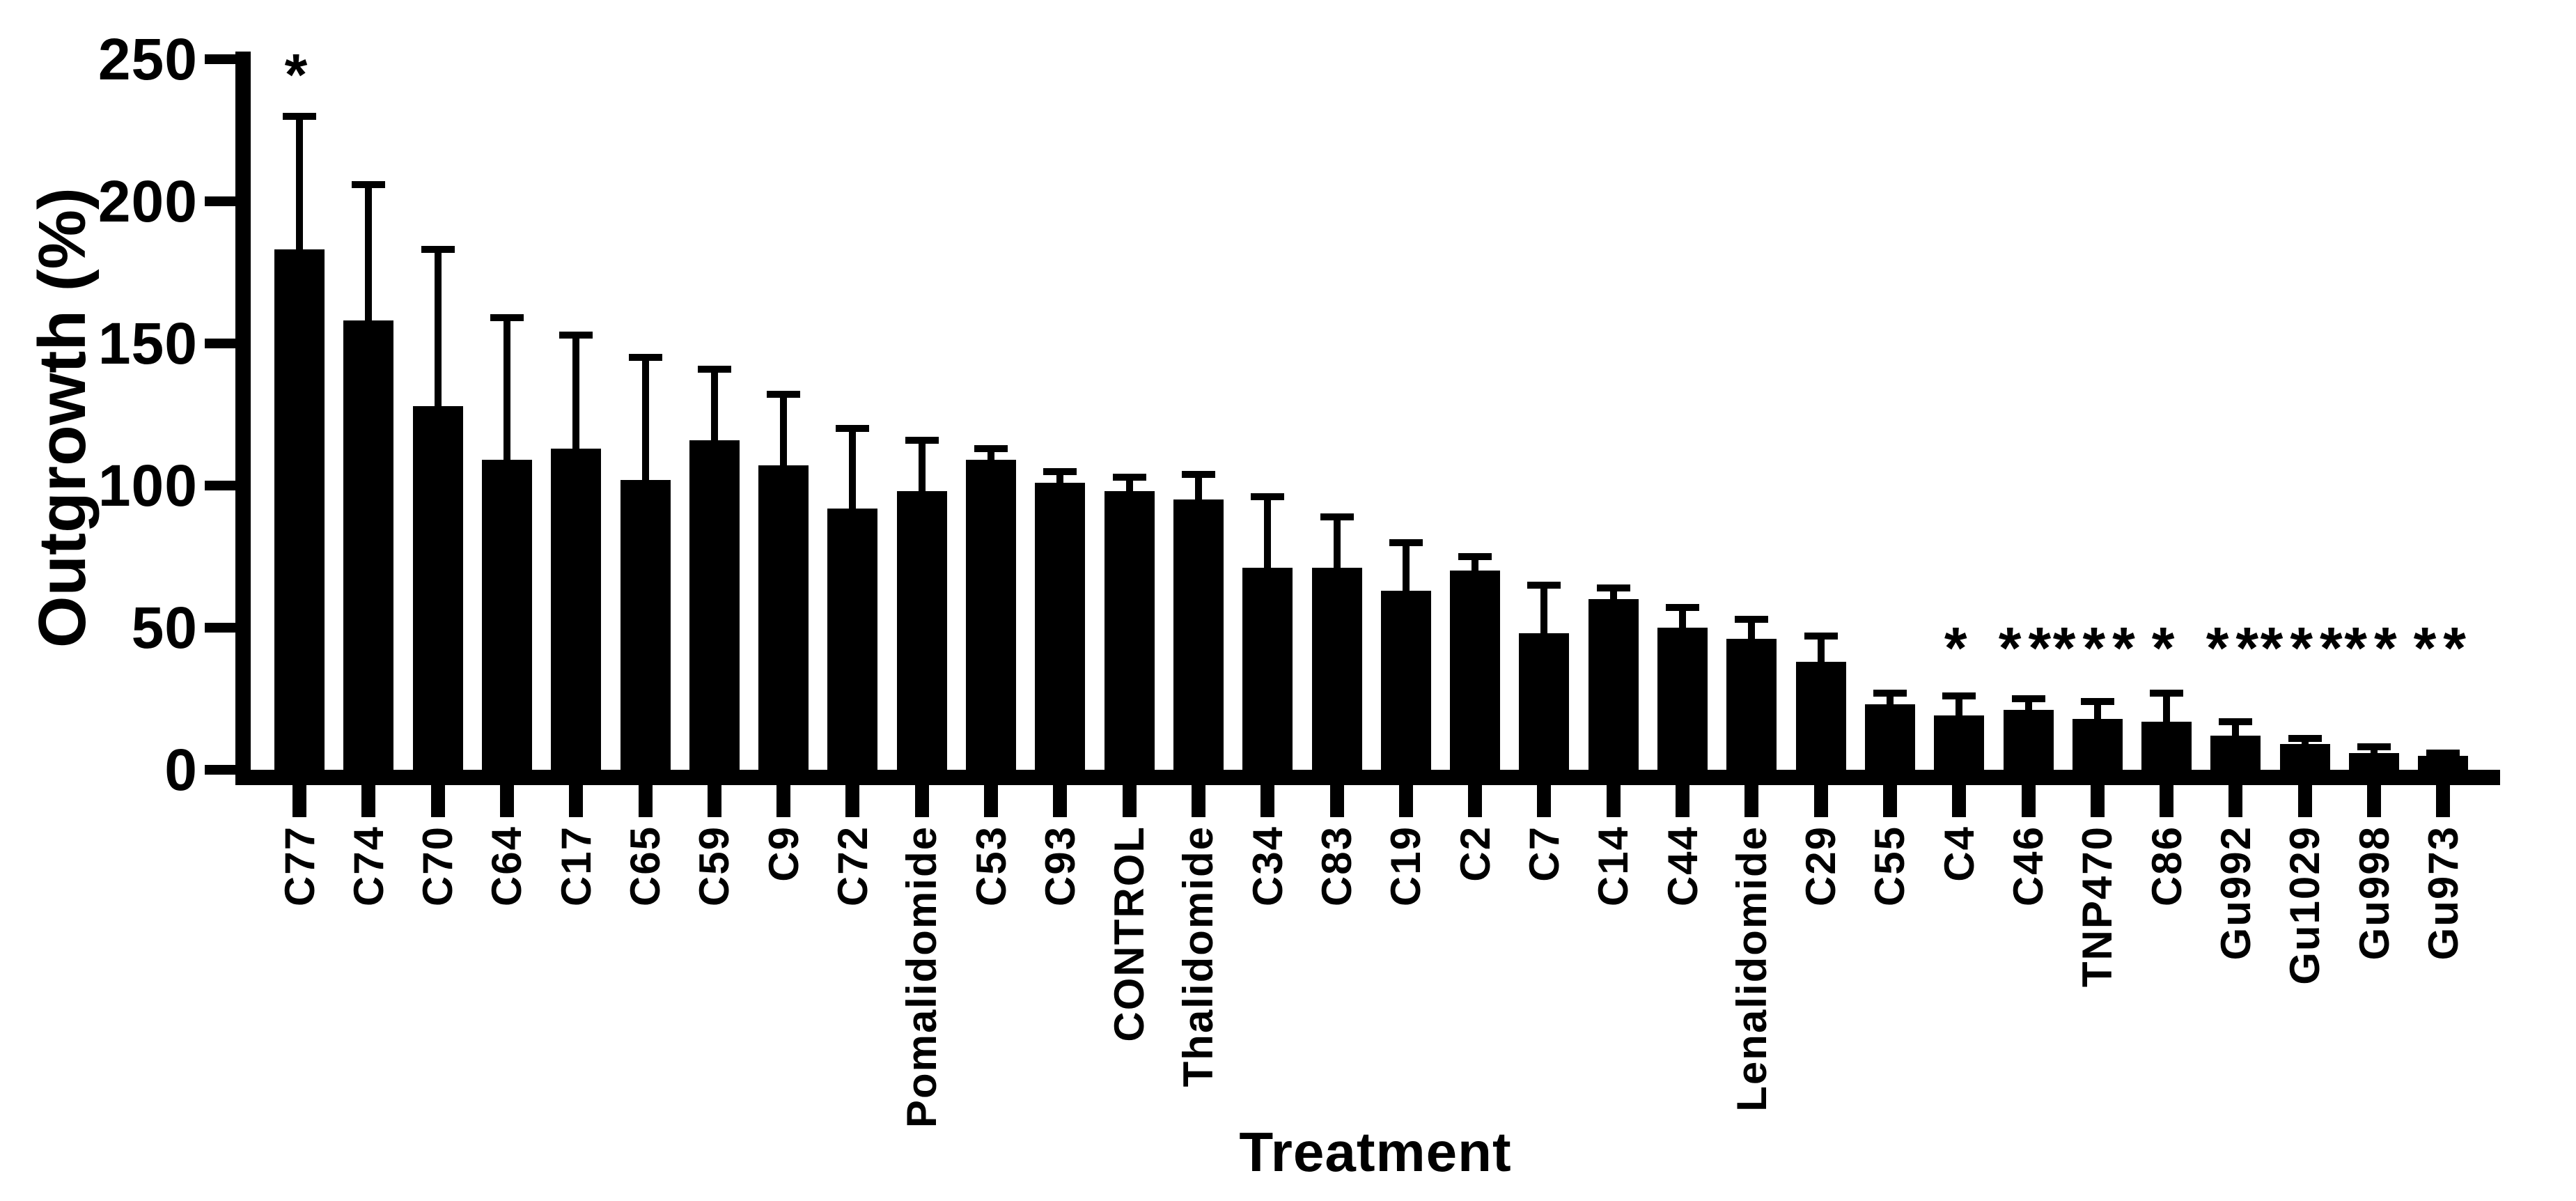 The height and width of the screenshot is (1201, 2576). I want to click on x-tick-label-wrap: C19, so click(1406, 866).